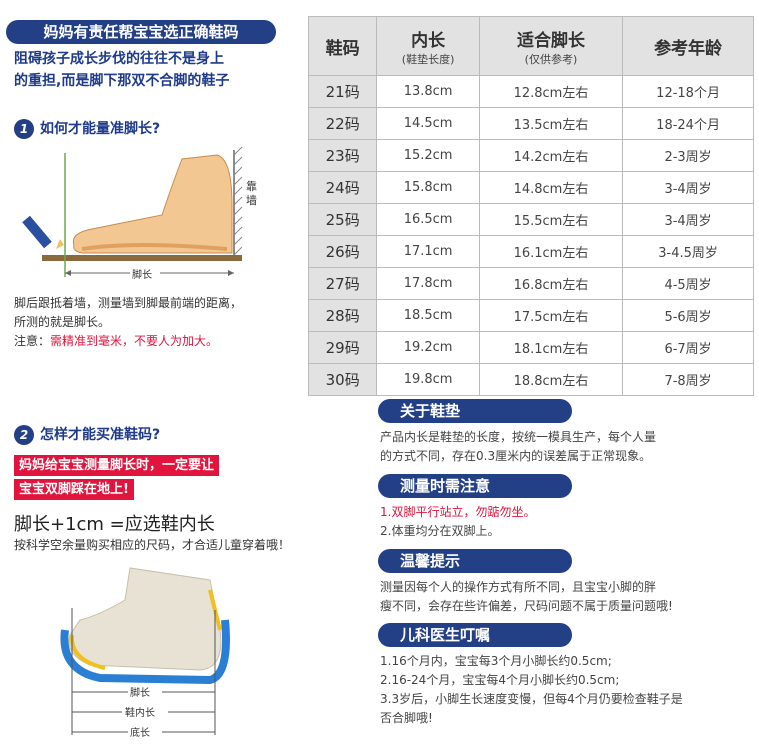 The width and height of the screenshot is (759, 755). Describe the element at coordinates (531, 699) in the screenshot. I see `doctor-line-3: 3.3岁后，小脚生长速度变慢，但每4个月仍要检查鞋子是` at that location.